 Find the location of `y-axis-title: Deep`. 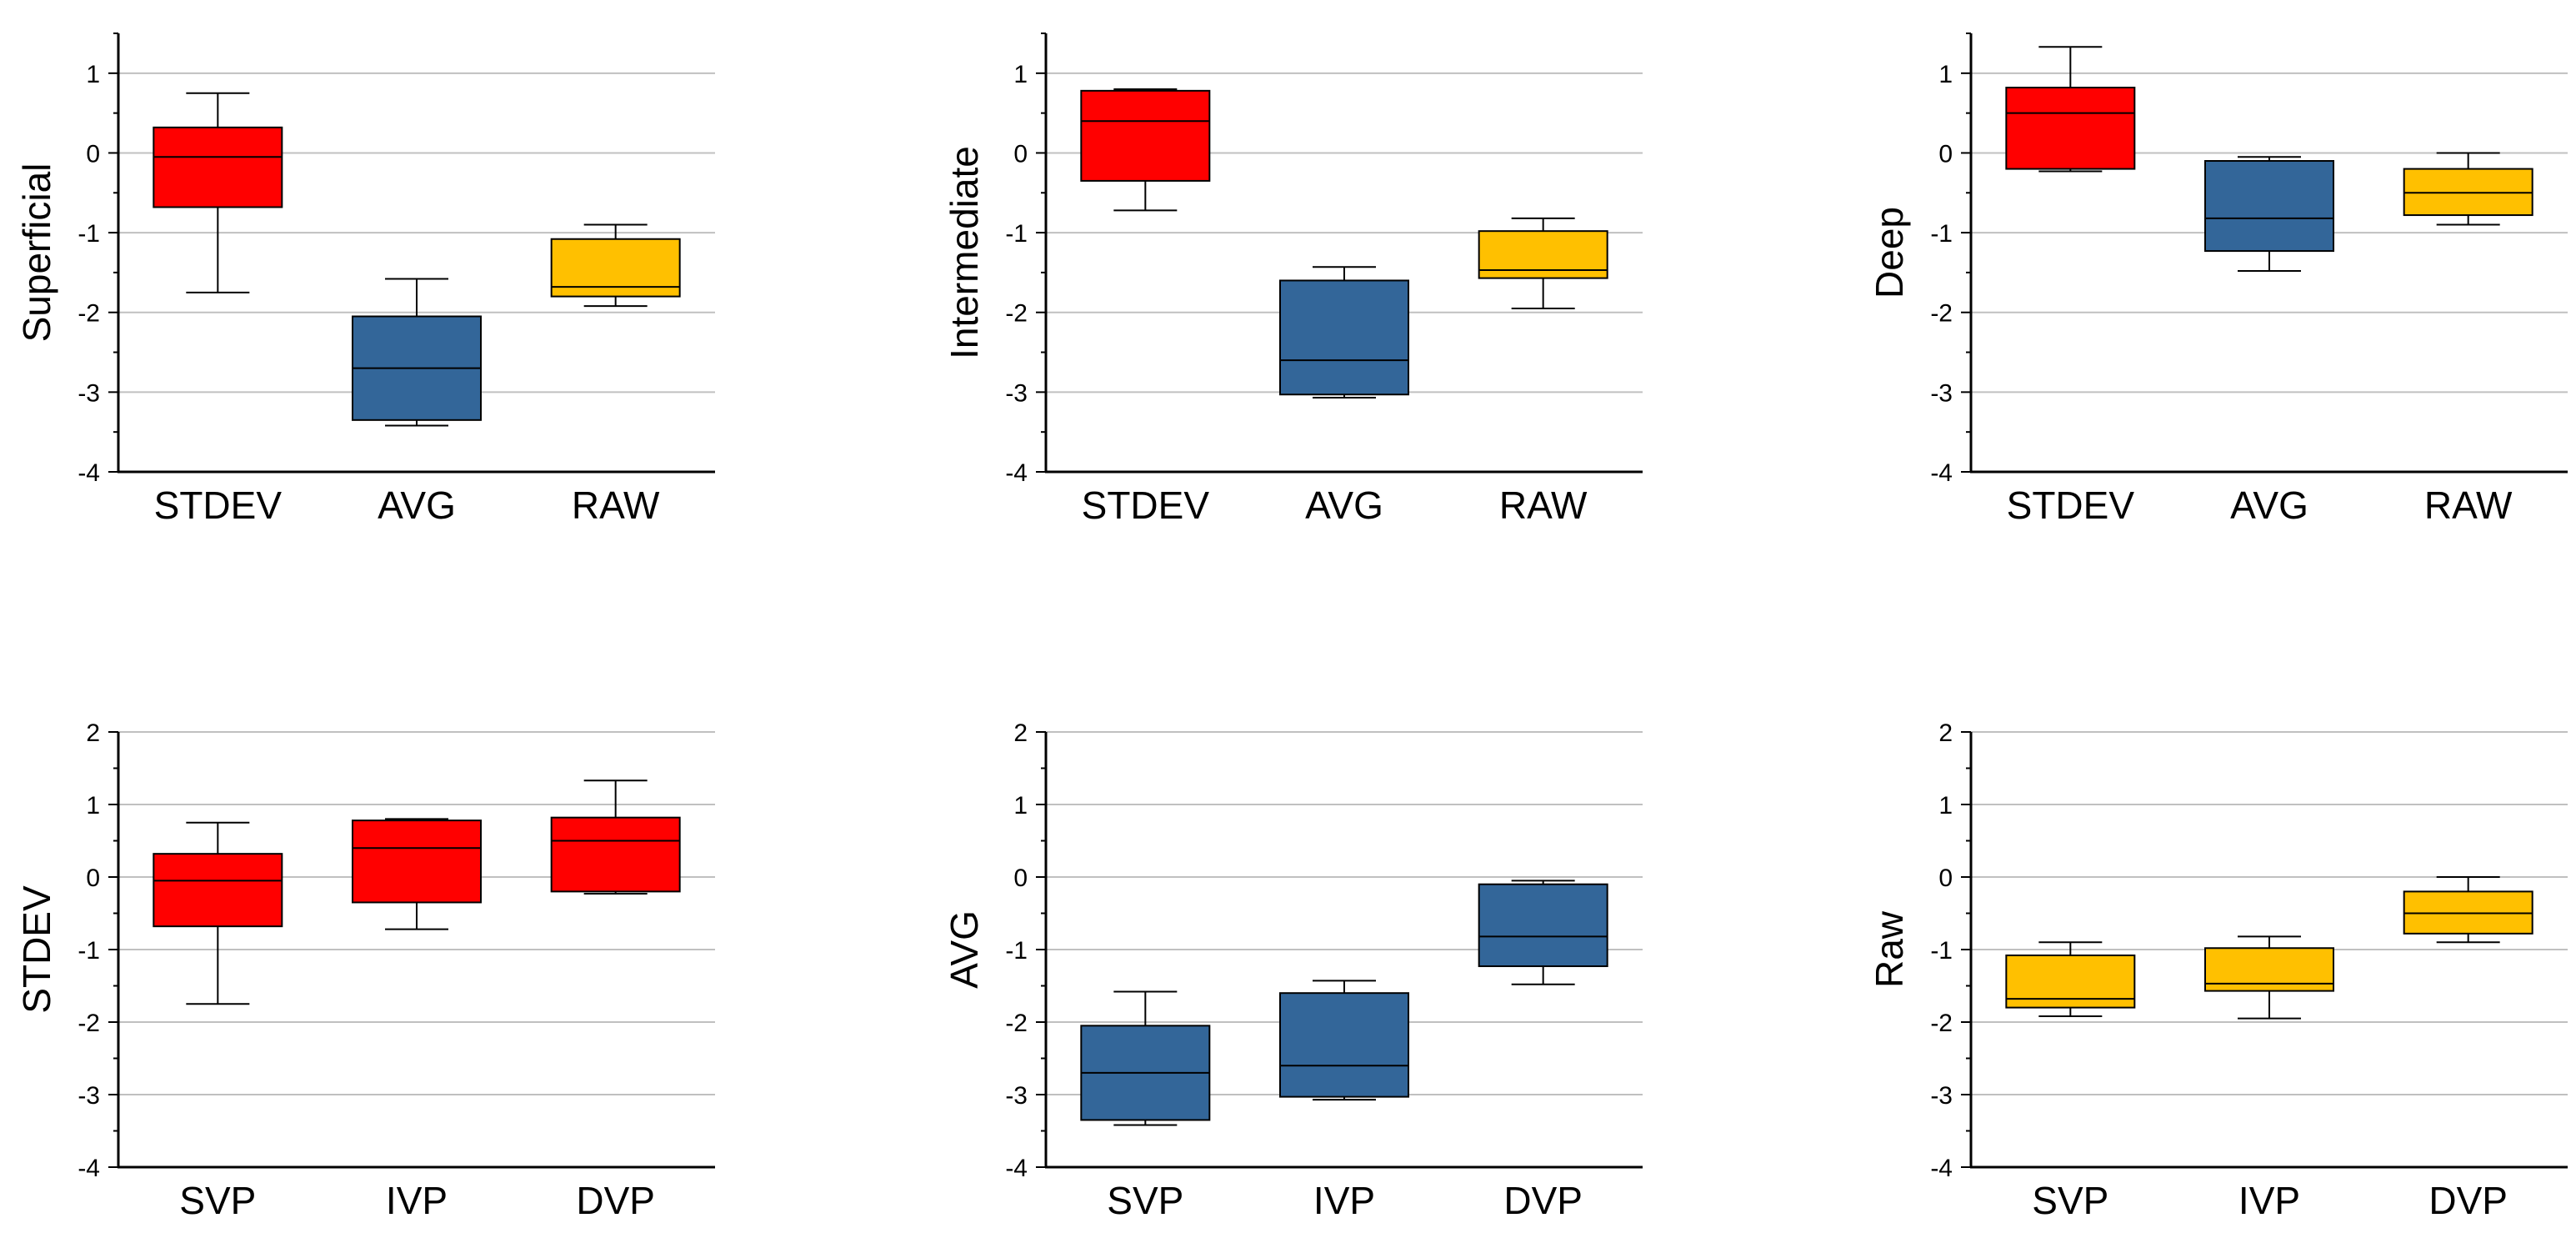

y-axis-title: Deep is located at coordinates (1890, 252).